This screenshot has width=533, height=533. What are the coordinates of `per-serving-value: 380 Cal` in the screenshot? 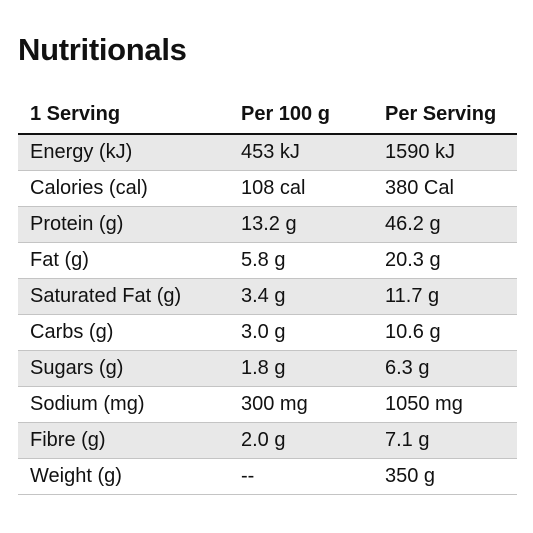 It's located at (419, 188).